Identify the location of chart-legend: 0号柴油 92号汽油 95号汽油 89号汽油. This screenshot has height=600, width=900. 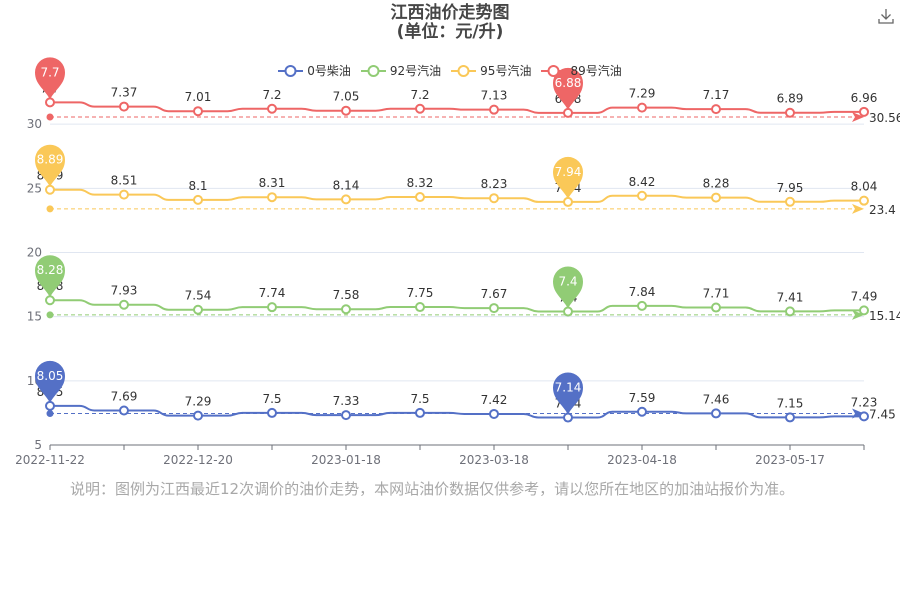
(450, 71).